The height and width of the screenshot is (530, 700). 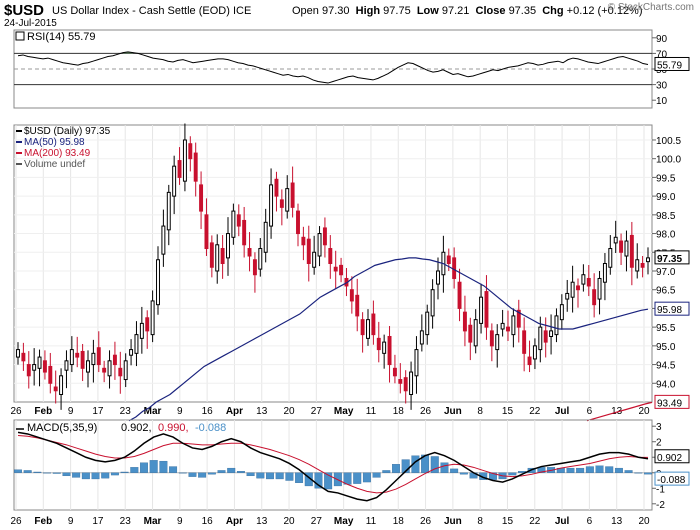 I want to click on price-ytick-label: 99.5, so click(x=666, y=178).